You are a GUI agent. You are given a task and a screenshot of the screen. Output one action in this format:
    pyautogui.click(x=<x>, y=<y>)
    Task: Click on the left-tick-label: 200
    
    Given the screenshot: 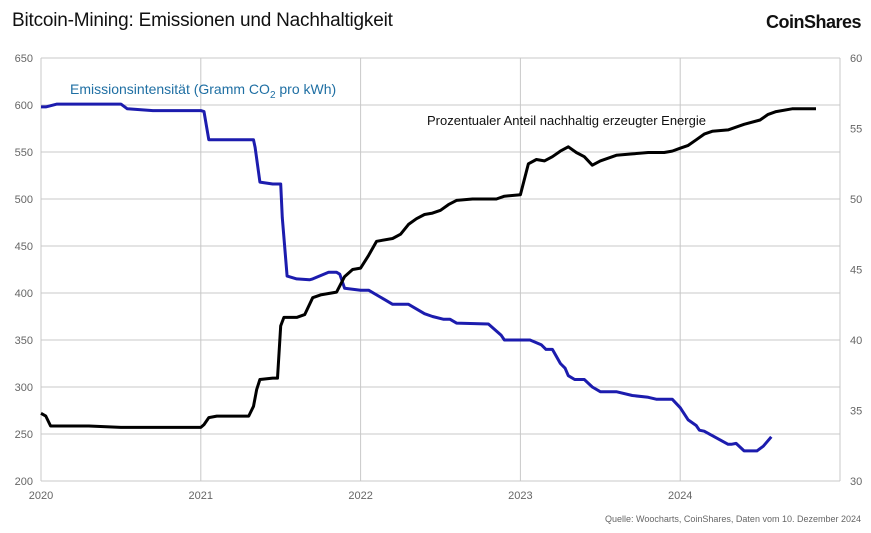 What is the action you would take?
    pyautogui.click(x=24, y=482)
    